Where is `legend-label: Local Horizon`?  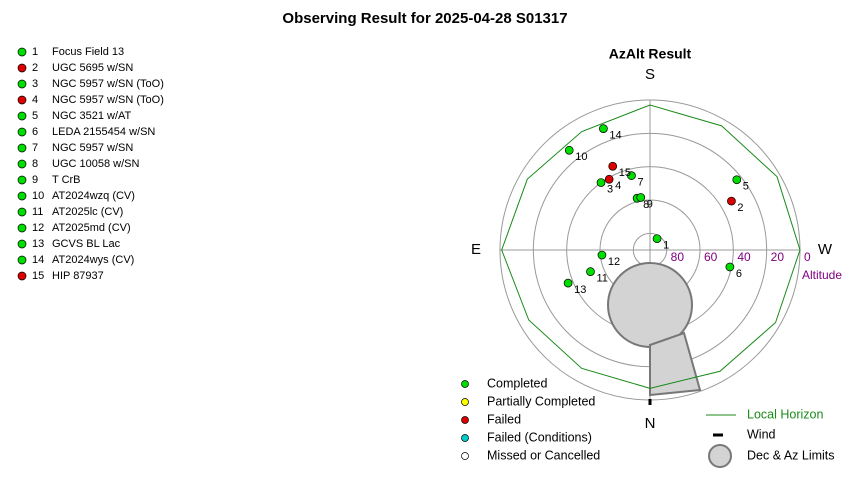
legend-label: Local Horizon is located at coordinates (785, 414).